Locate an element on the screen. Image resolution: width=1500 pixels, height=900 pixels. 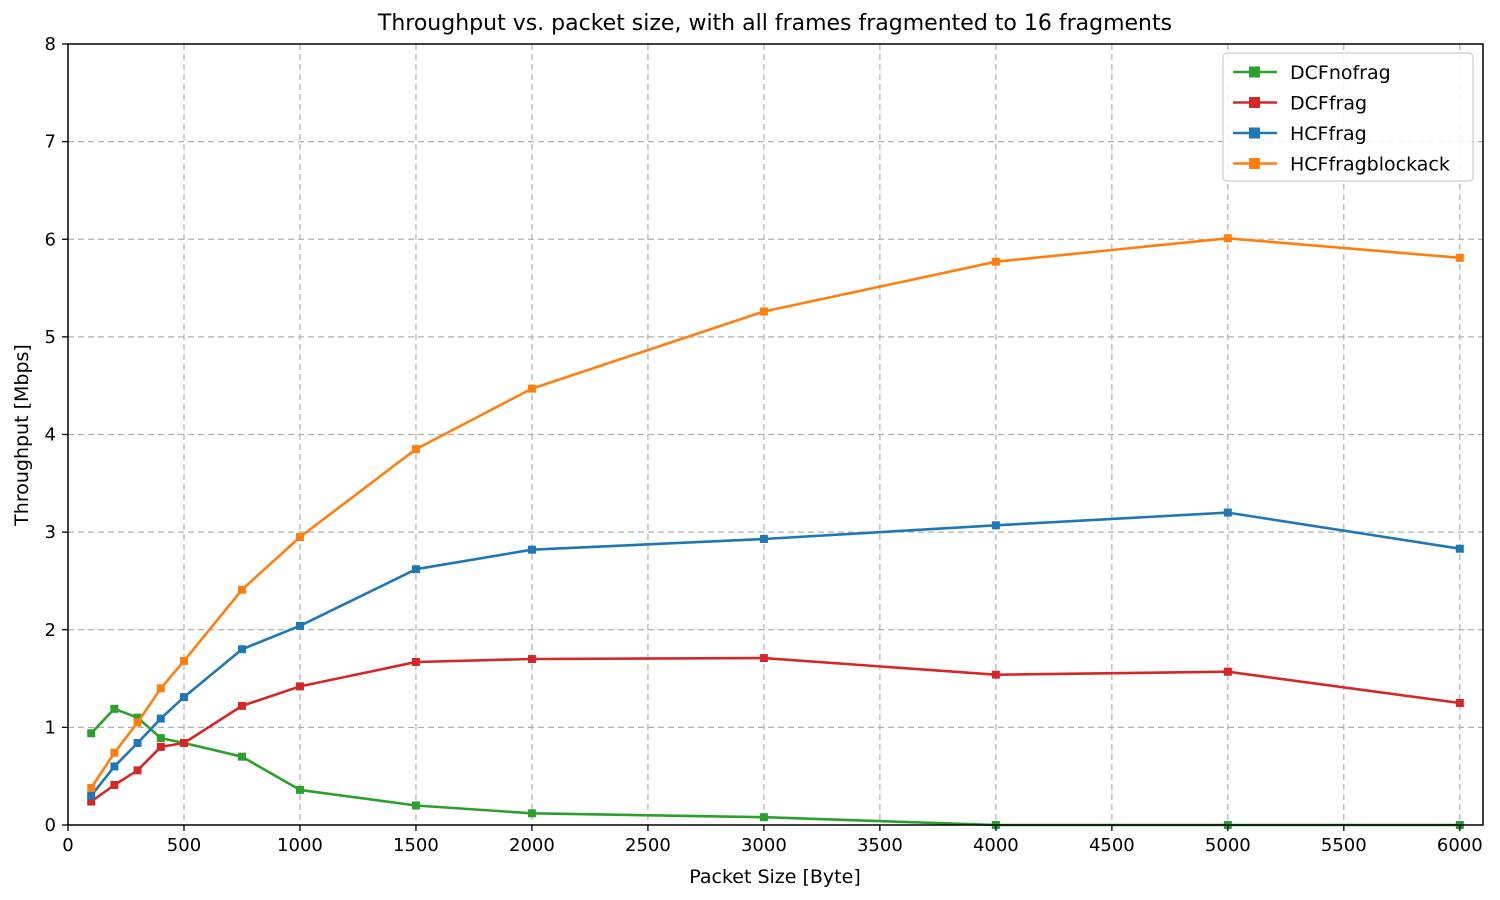
x-tick-label: 3000 is located at coordinates (764, 845).